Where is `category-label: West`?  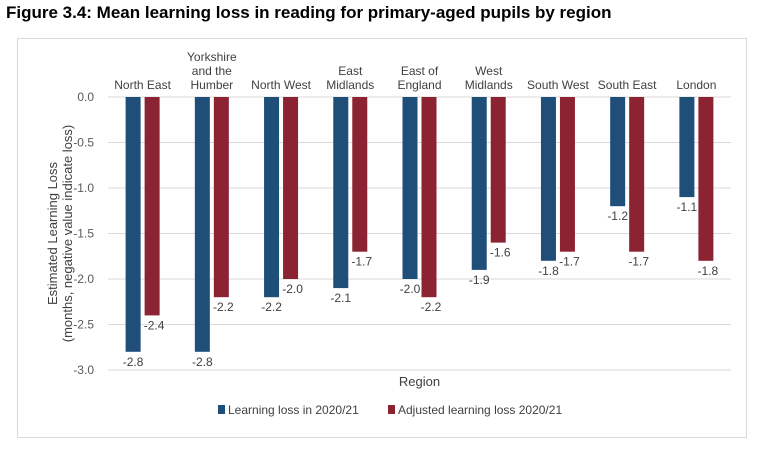
category-label: West is located at coordinates (489, 71).